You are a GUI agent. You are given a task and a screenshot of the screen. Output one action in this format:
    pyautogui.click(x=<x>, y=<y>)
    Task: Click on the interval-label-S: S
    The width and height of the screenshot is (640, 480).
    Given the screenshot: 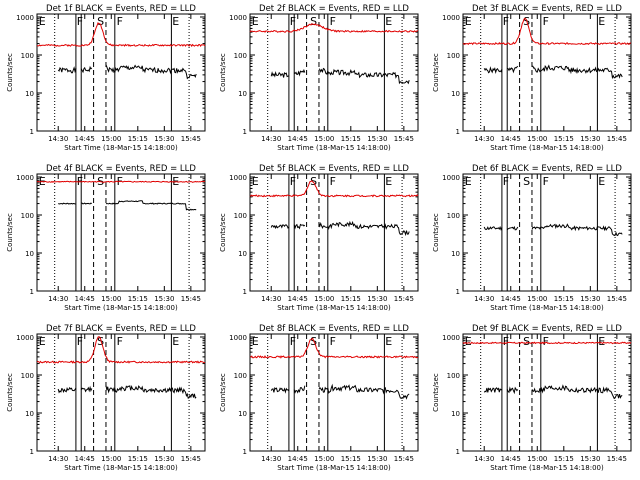 What is the action you would take?
    pyautogui.click(x=313, y=181)
    